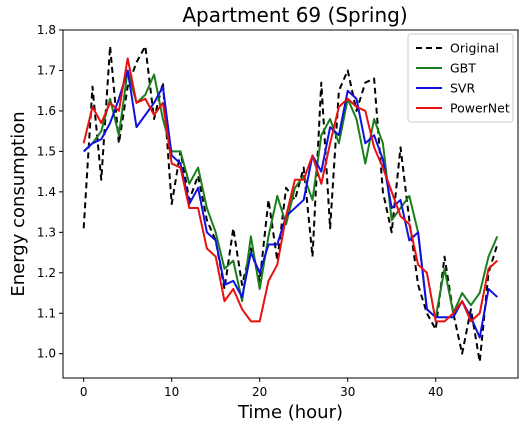  I want to click on legend-label-original: Original, so click(474, 48).